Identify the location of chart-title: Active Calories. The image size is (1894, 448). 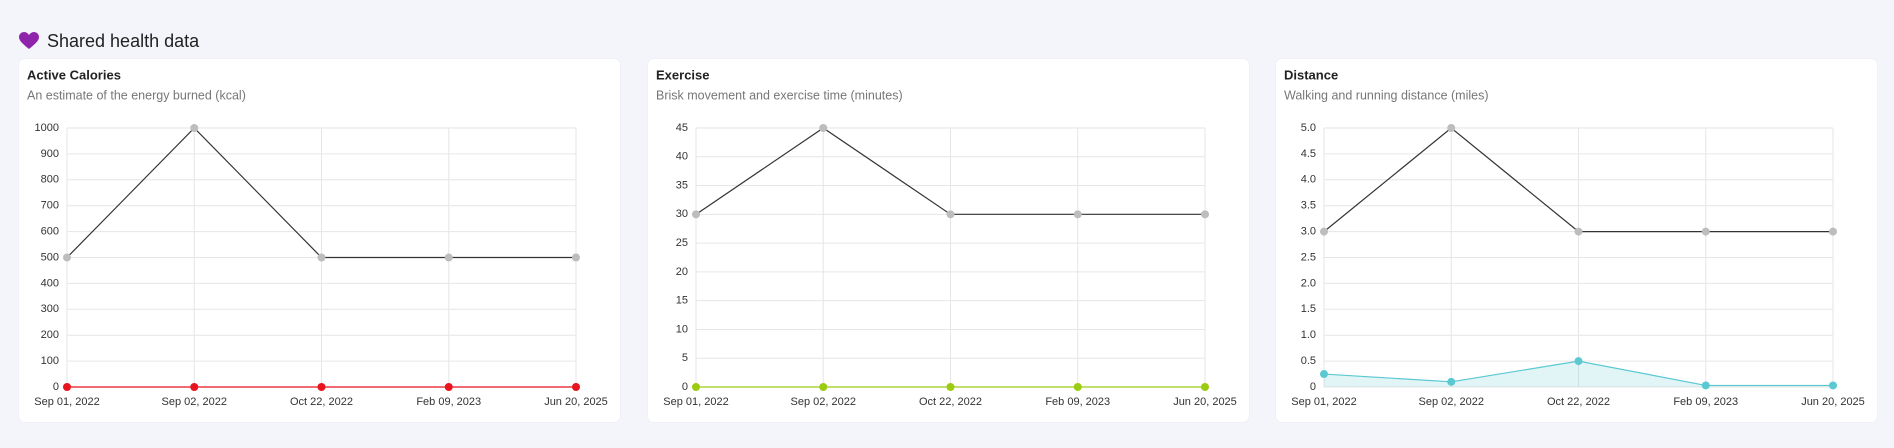
(74, 74).